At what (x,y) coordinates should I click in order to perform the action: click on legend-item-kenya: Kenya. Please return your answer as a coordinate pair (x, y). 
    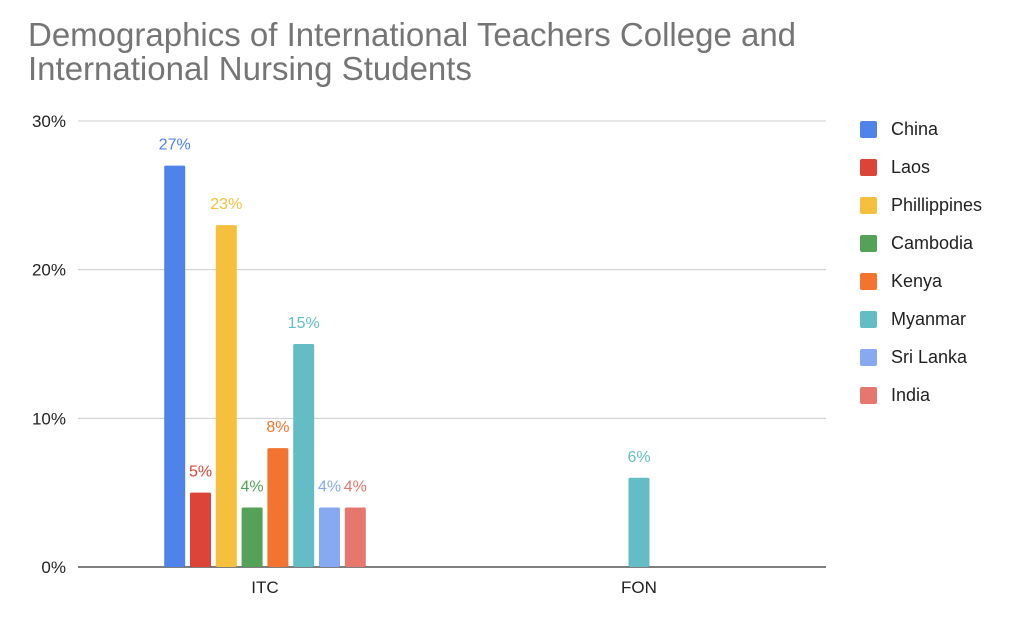
    Looking at the image, I should click on (921, 281).